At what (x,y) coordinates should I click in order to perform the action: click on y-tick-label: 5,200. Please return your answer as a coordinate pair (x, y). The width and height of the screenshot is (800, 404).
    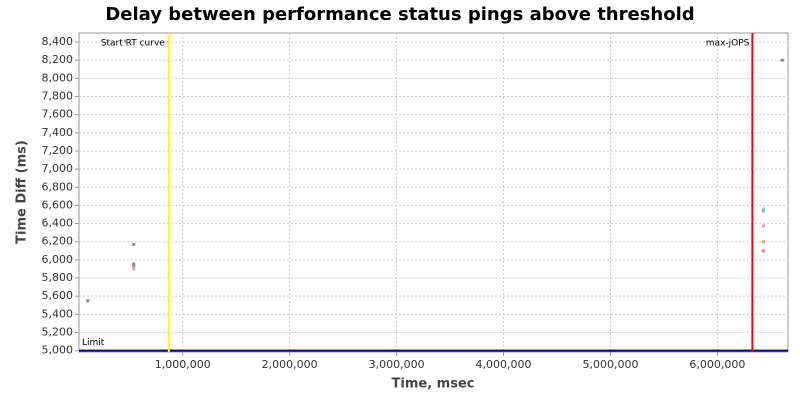
    Looking at the image, I should click on (58, 331).